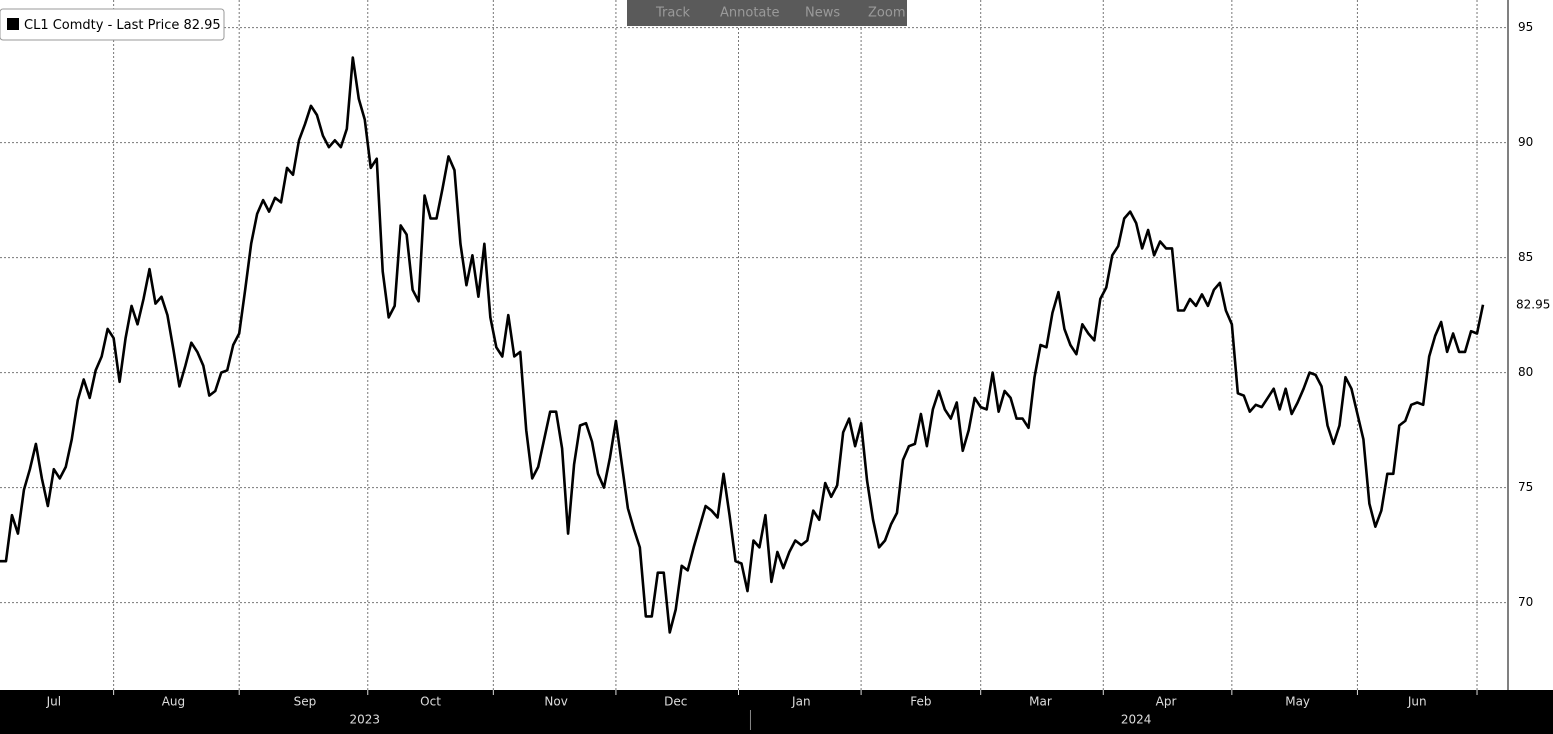 Image resolution: width=1553 pixels, height=734 pixels. I want to click on x-tick-label: Nov, so click(555, 702).